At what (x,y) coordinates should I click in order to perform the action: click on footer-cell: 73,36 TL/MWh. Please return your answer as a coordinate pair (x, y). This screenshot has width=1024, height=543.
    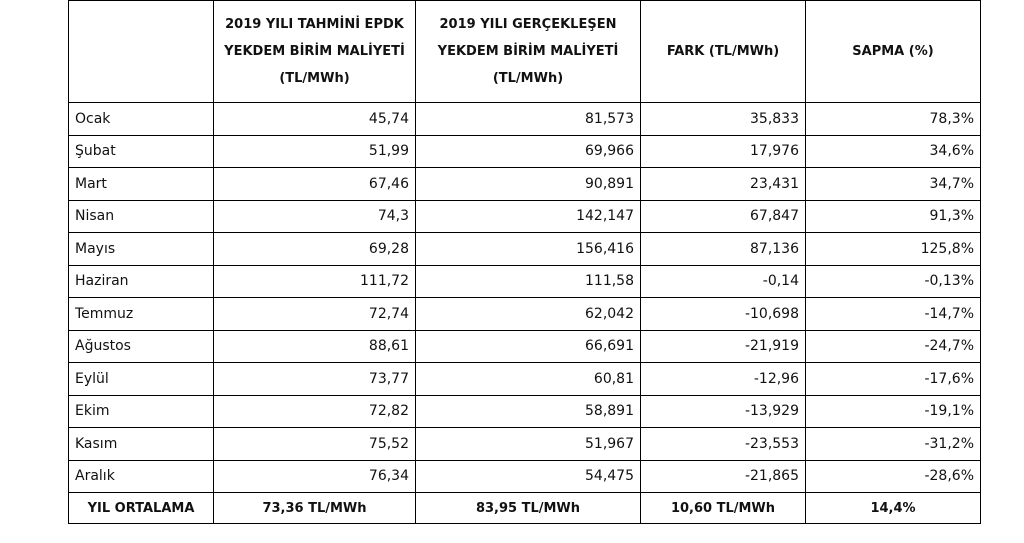
    Looking at the image, I should click on (314, 508).